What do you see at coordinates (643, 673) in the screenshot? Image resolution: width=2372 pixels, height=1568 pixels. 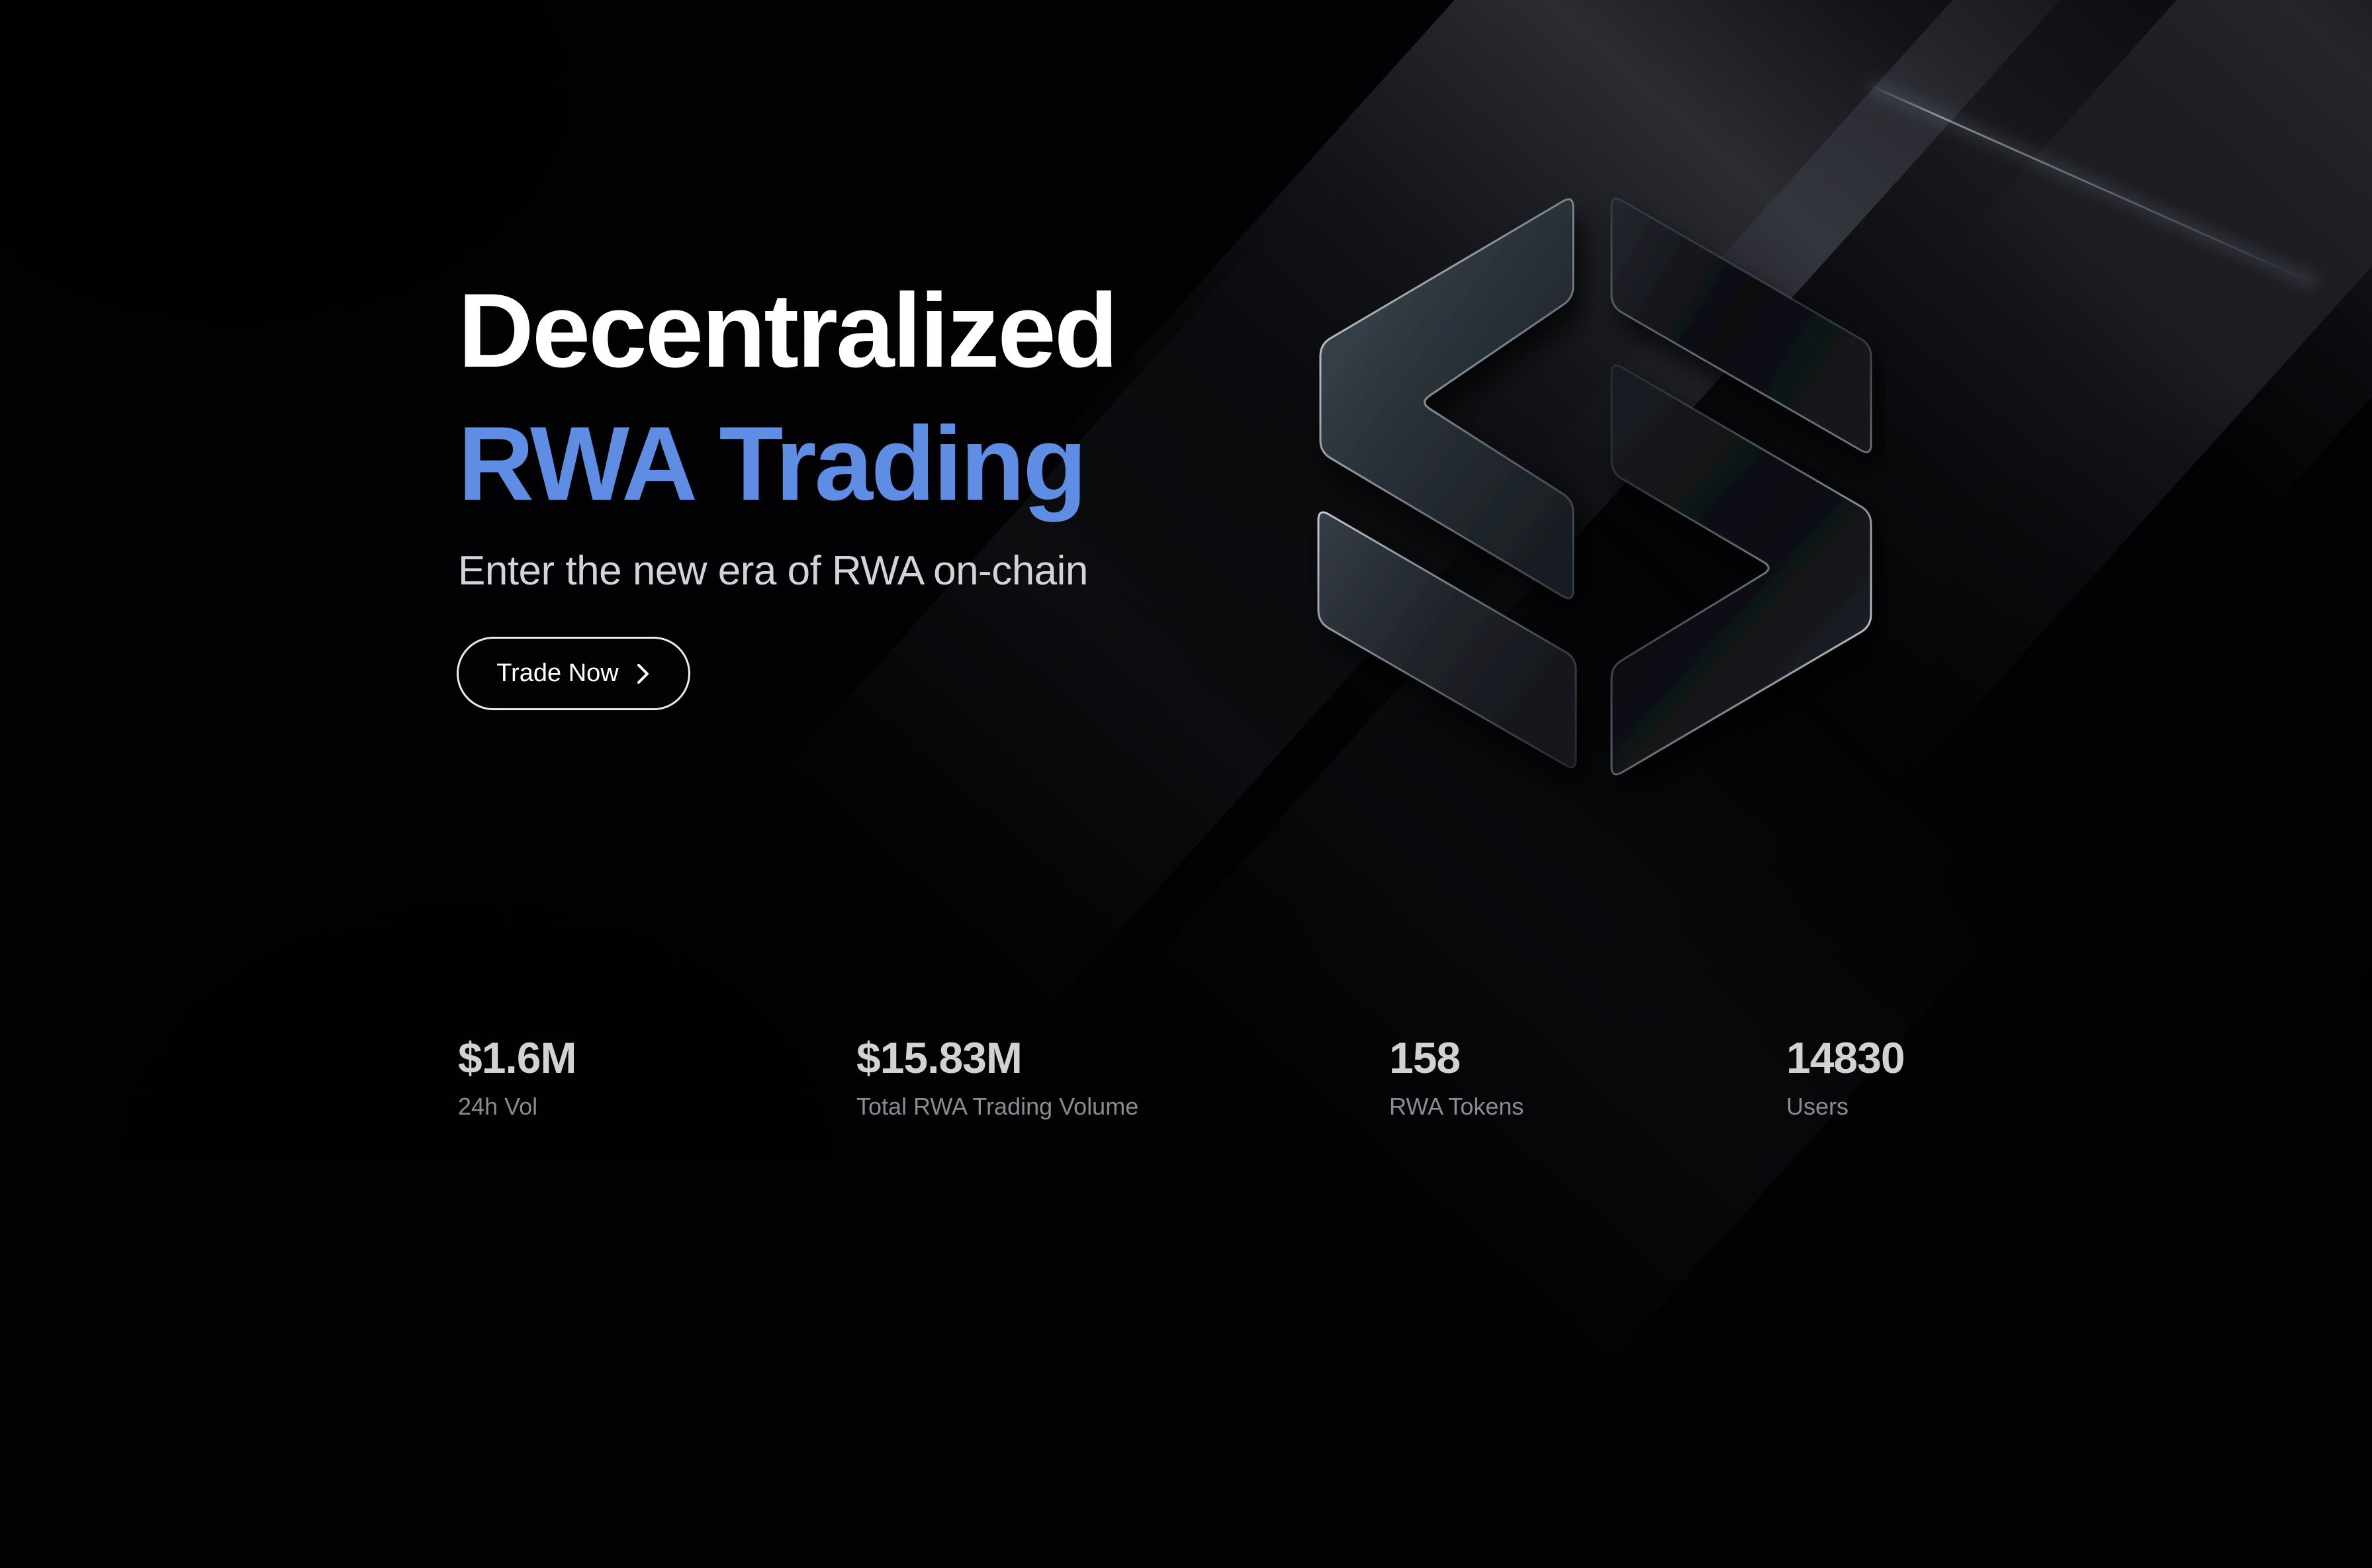 I see `chevron-right-icon` at bounding box center [643, 673].